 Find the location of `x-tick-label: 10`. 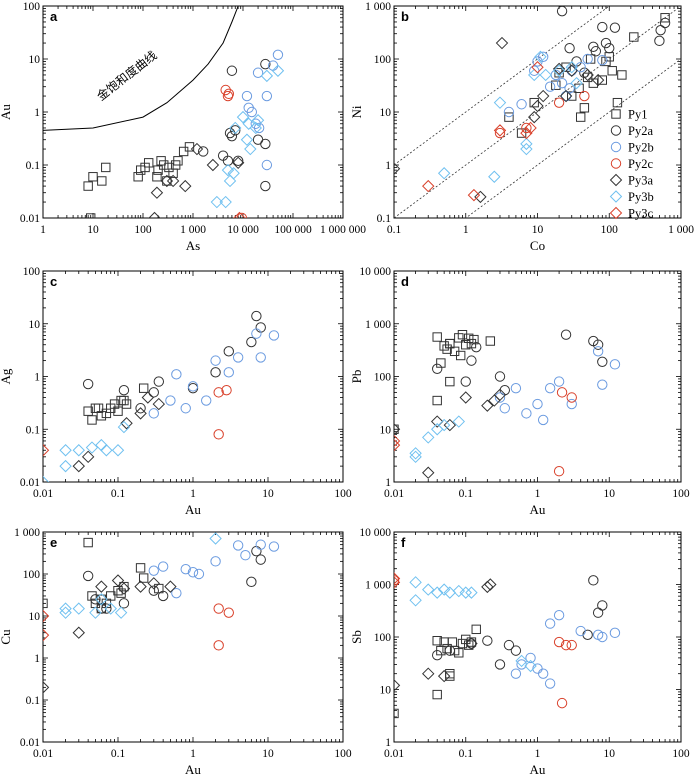

x-tick-label: 10 is located at coordinates (538, 230).